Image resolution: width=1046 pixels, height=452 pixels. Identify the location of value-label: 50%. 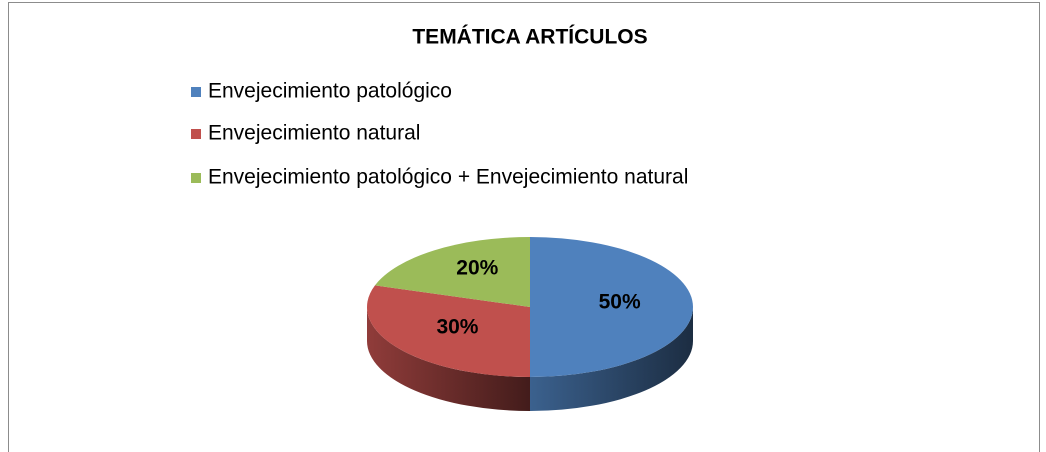
(620, 302).